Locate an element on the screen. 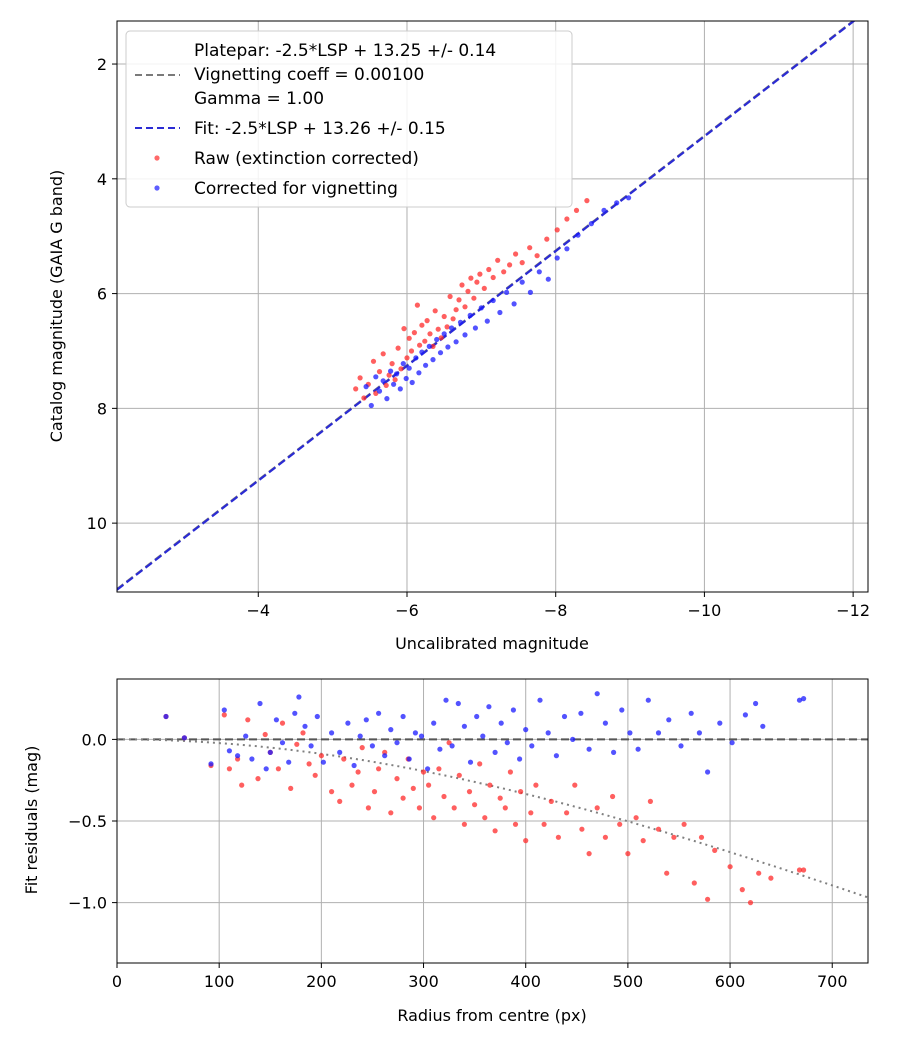 This screenshot has height=1050, width=900. x-tick-label: 0 is located at coordinates (117, 981).